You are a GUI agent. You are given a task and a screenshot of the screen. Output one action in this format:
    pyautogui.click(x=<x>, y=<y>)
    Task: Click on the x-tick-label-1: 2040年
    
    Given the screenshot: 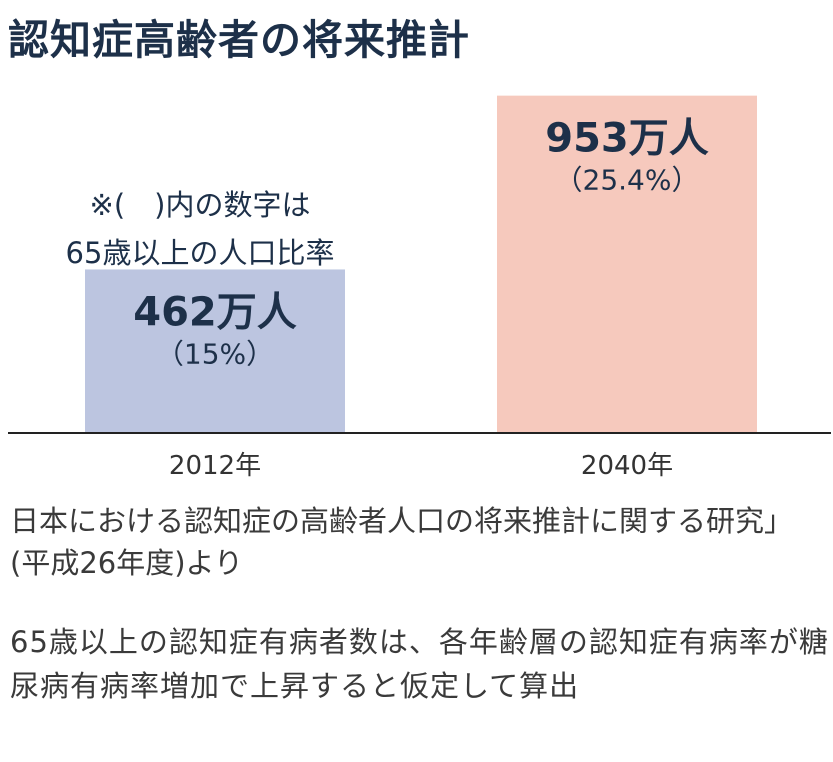 What is the action you would take?
    pyautogui.click(x=627, y=466)
    